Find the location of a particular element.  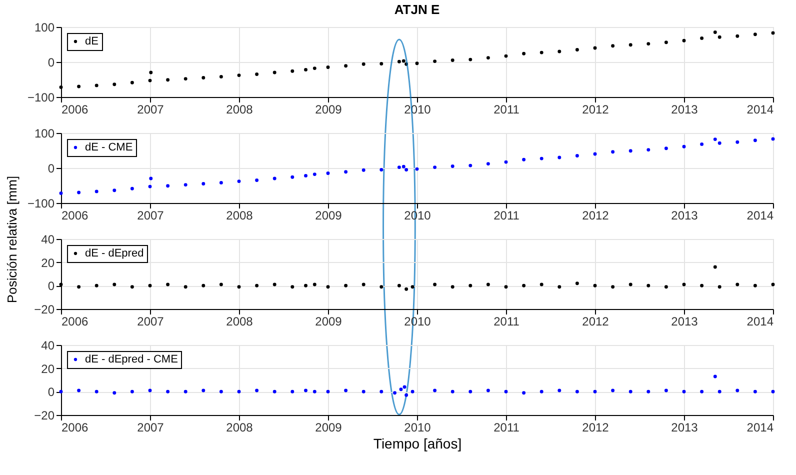

legend-label: dE - dEpred is located at coordinates (114, 254).